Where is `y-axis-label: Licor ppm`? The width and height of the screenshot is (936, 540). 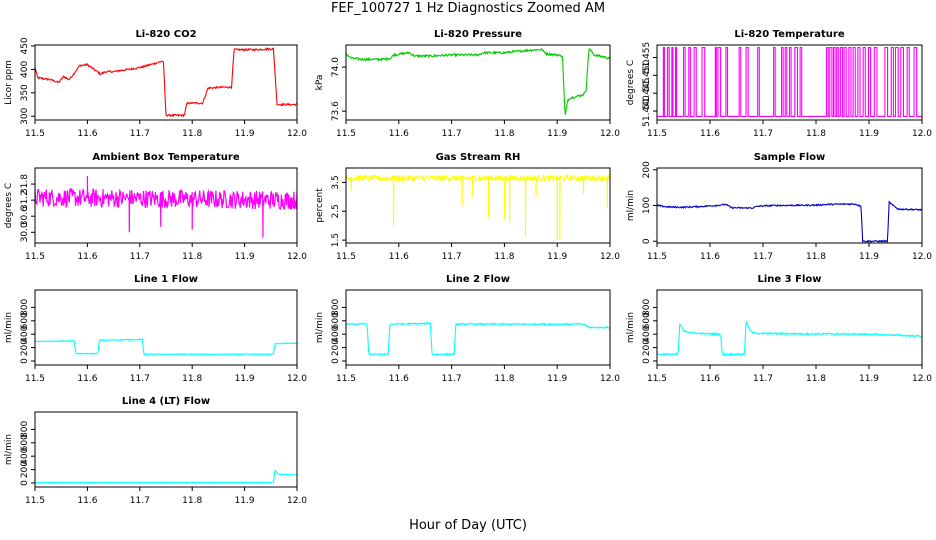
y-axis-label: Licor ppm is located at coordinates (9, 82).